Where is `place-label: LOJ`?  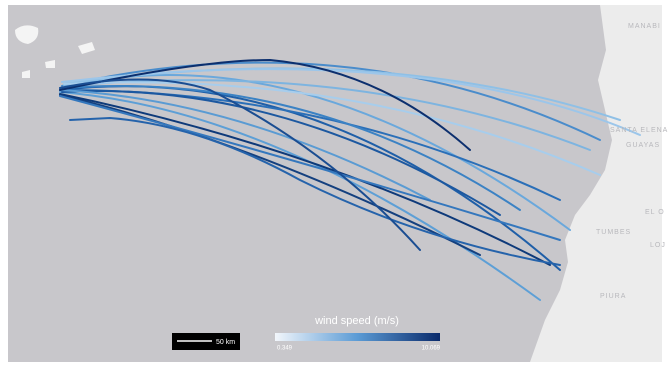
place-label: LOJ is located at coordinates (658, 245).